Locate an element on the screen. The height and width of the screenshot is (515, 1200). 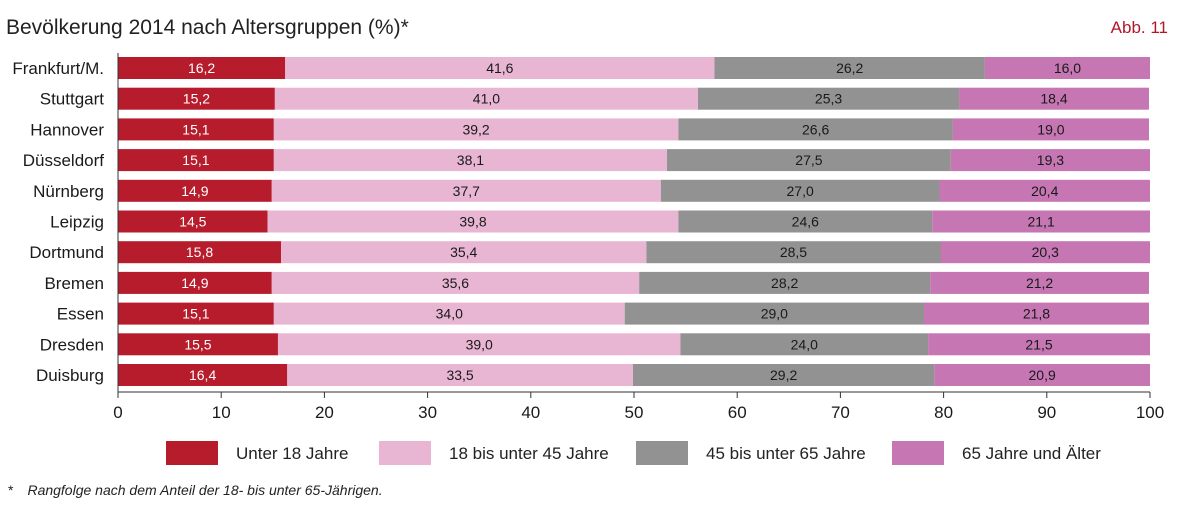
data-label-65-plus-stuttgart: 18,4 is located at coordinates (1053, 99).